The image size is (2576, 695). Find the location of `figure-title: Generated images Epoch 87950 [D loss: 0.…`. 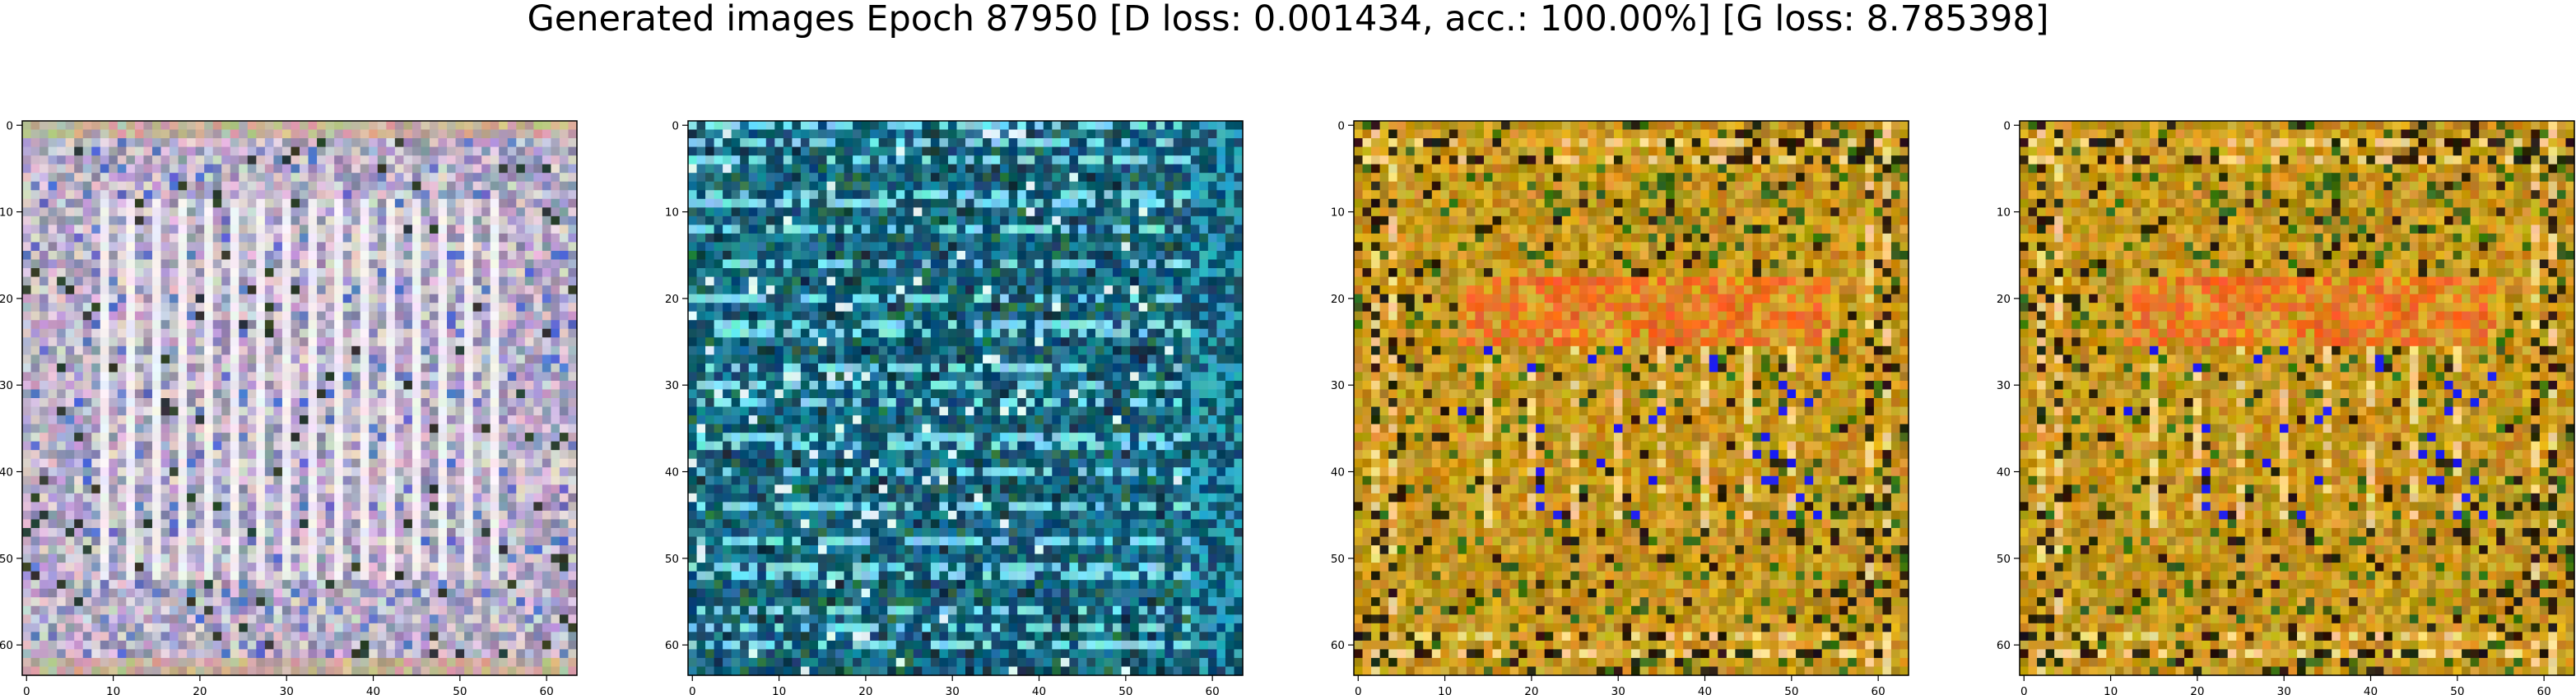

figure-title: Generated images Epoch 87950 [D loss: 0.… is located at coordinates (1288, 19).